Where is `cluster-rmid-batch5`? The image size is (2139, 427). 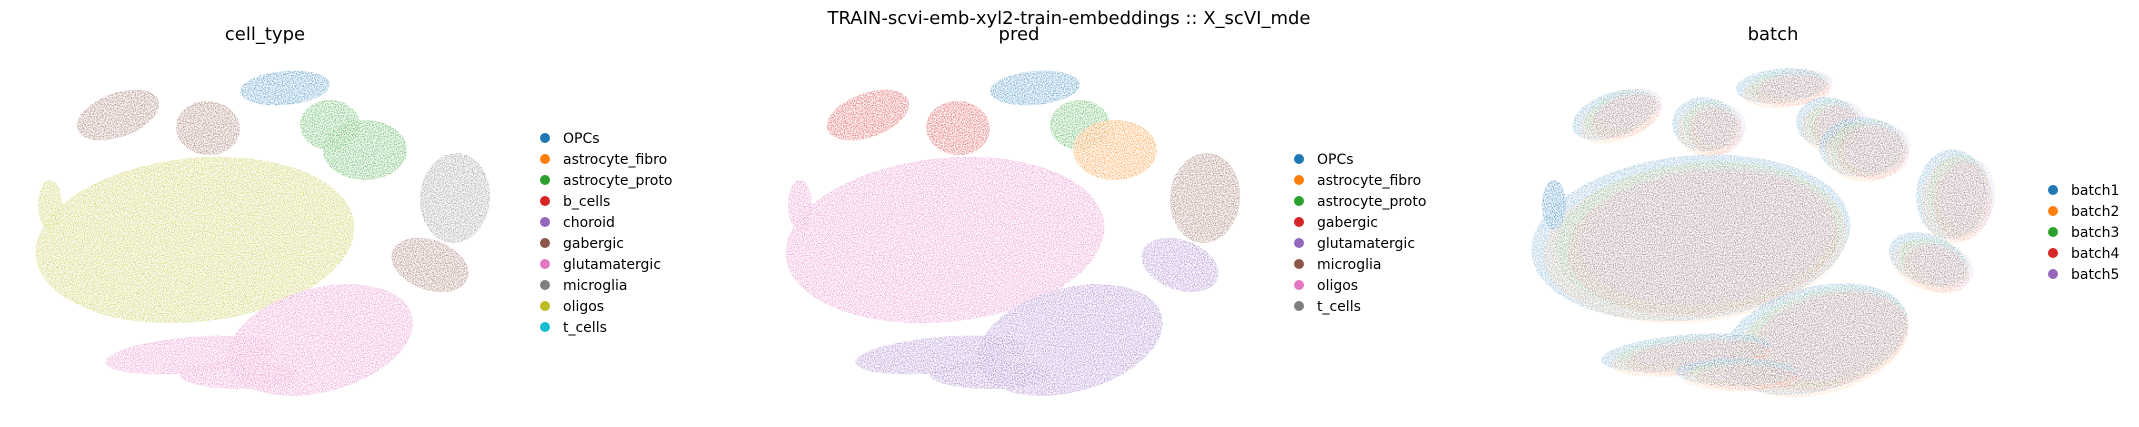 cluster-rmid-batch5 is located at coordinates (1967, 195).